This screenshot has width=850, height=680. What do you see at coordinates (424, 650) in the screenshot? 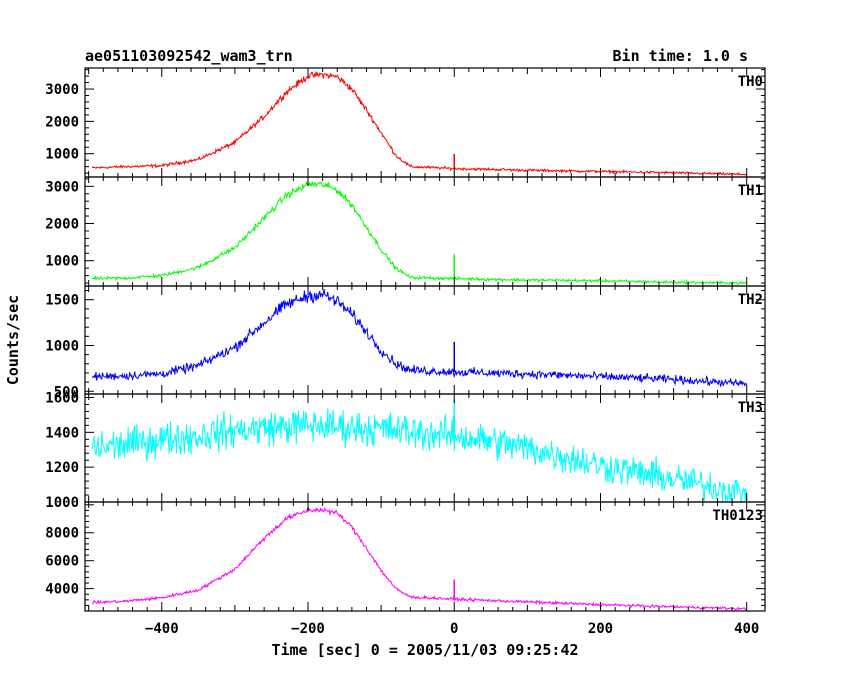
I see `x-axis-label: Time [sec] 0 = 2005/11/03 09:25:42` at bounding box center [424, 650].